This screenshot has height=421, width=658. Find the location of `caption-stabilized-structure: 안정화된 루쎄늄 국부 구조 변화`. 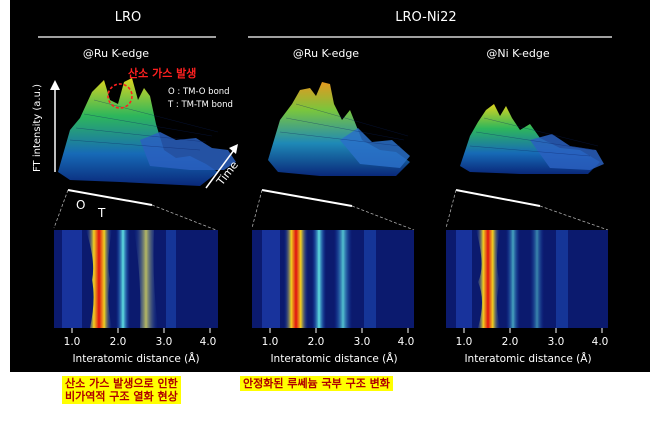

caption-stabilized-structure: 안정화된 루쎄늄 국부 구조 변화 is located at coordinates (316, 383).